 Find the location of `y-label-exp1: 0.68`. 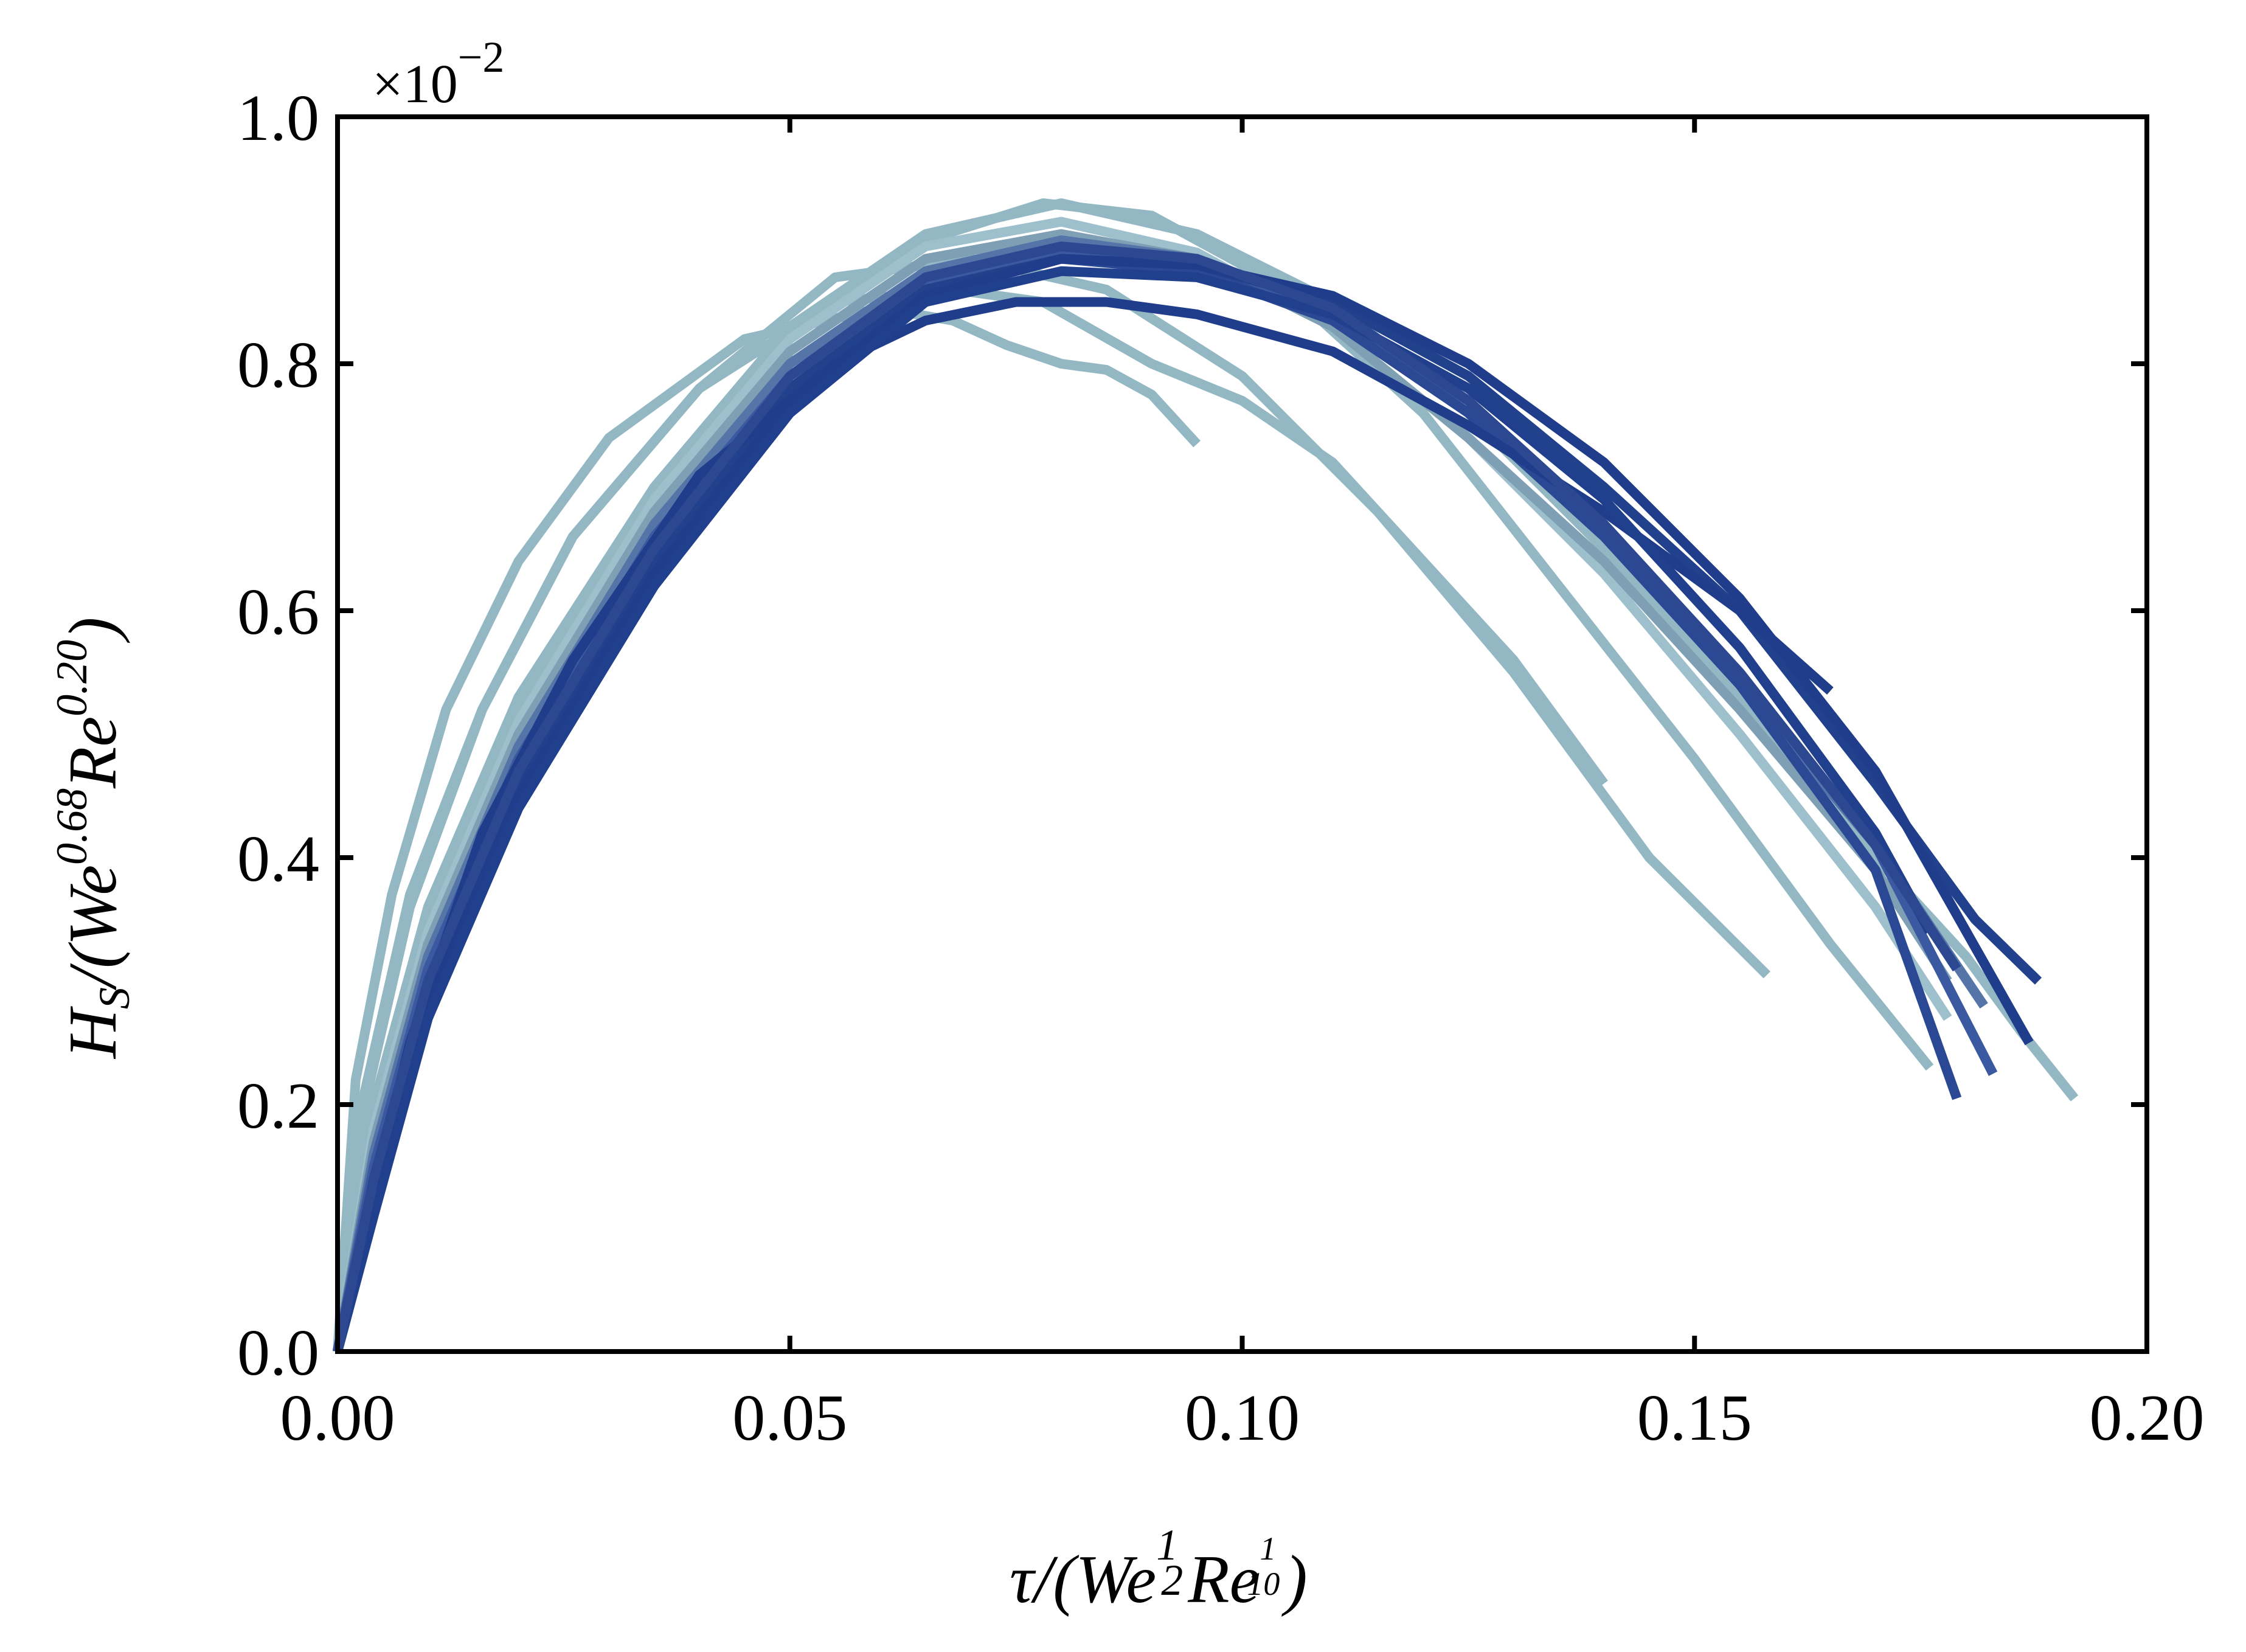

y-label-exp1: 0.68 is located at coordinates (71, 826).